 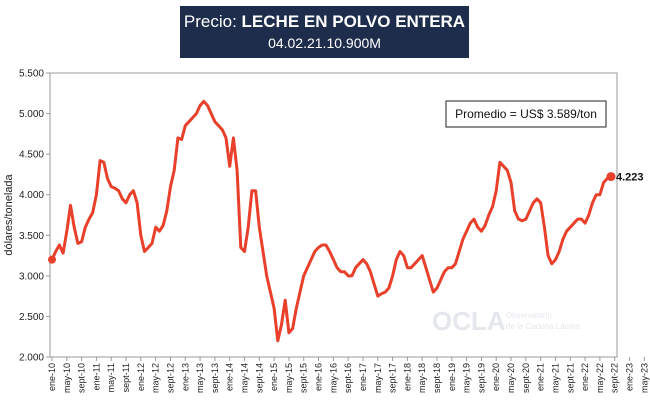 What do you see at coordinates (31, 155) in the screenshot?
I see `y-tick-label: 4.500` at bounding box center [31, 155].